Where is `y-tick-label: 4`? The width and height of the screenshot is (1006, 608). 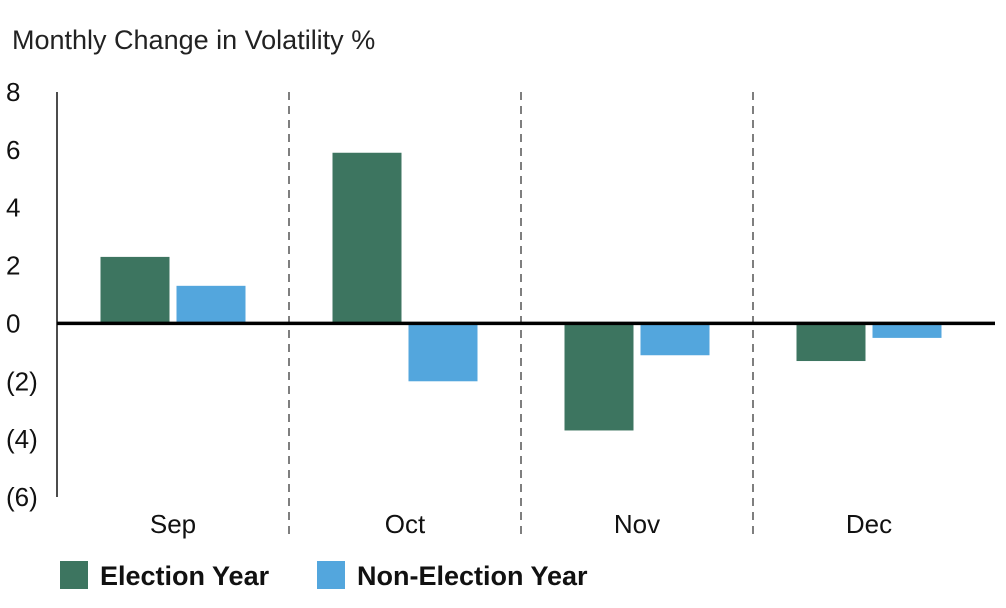 y-tick-label: 4 is located at coordinates (13, 208).